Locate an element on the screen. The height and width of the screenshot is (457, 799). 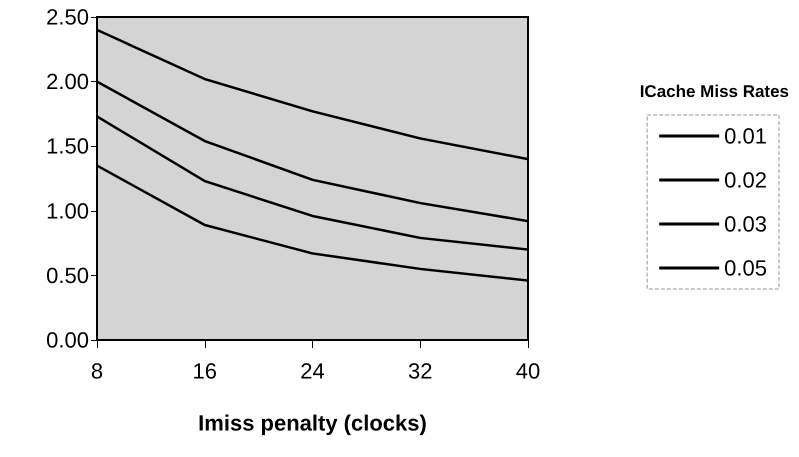
legend-label: 0.05 is located at coordinates (746, 268).